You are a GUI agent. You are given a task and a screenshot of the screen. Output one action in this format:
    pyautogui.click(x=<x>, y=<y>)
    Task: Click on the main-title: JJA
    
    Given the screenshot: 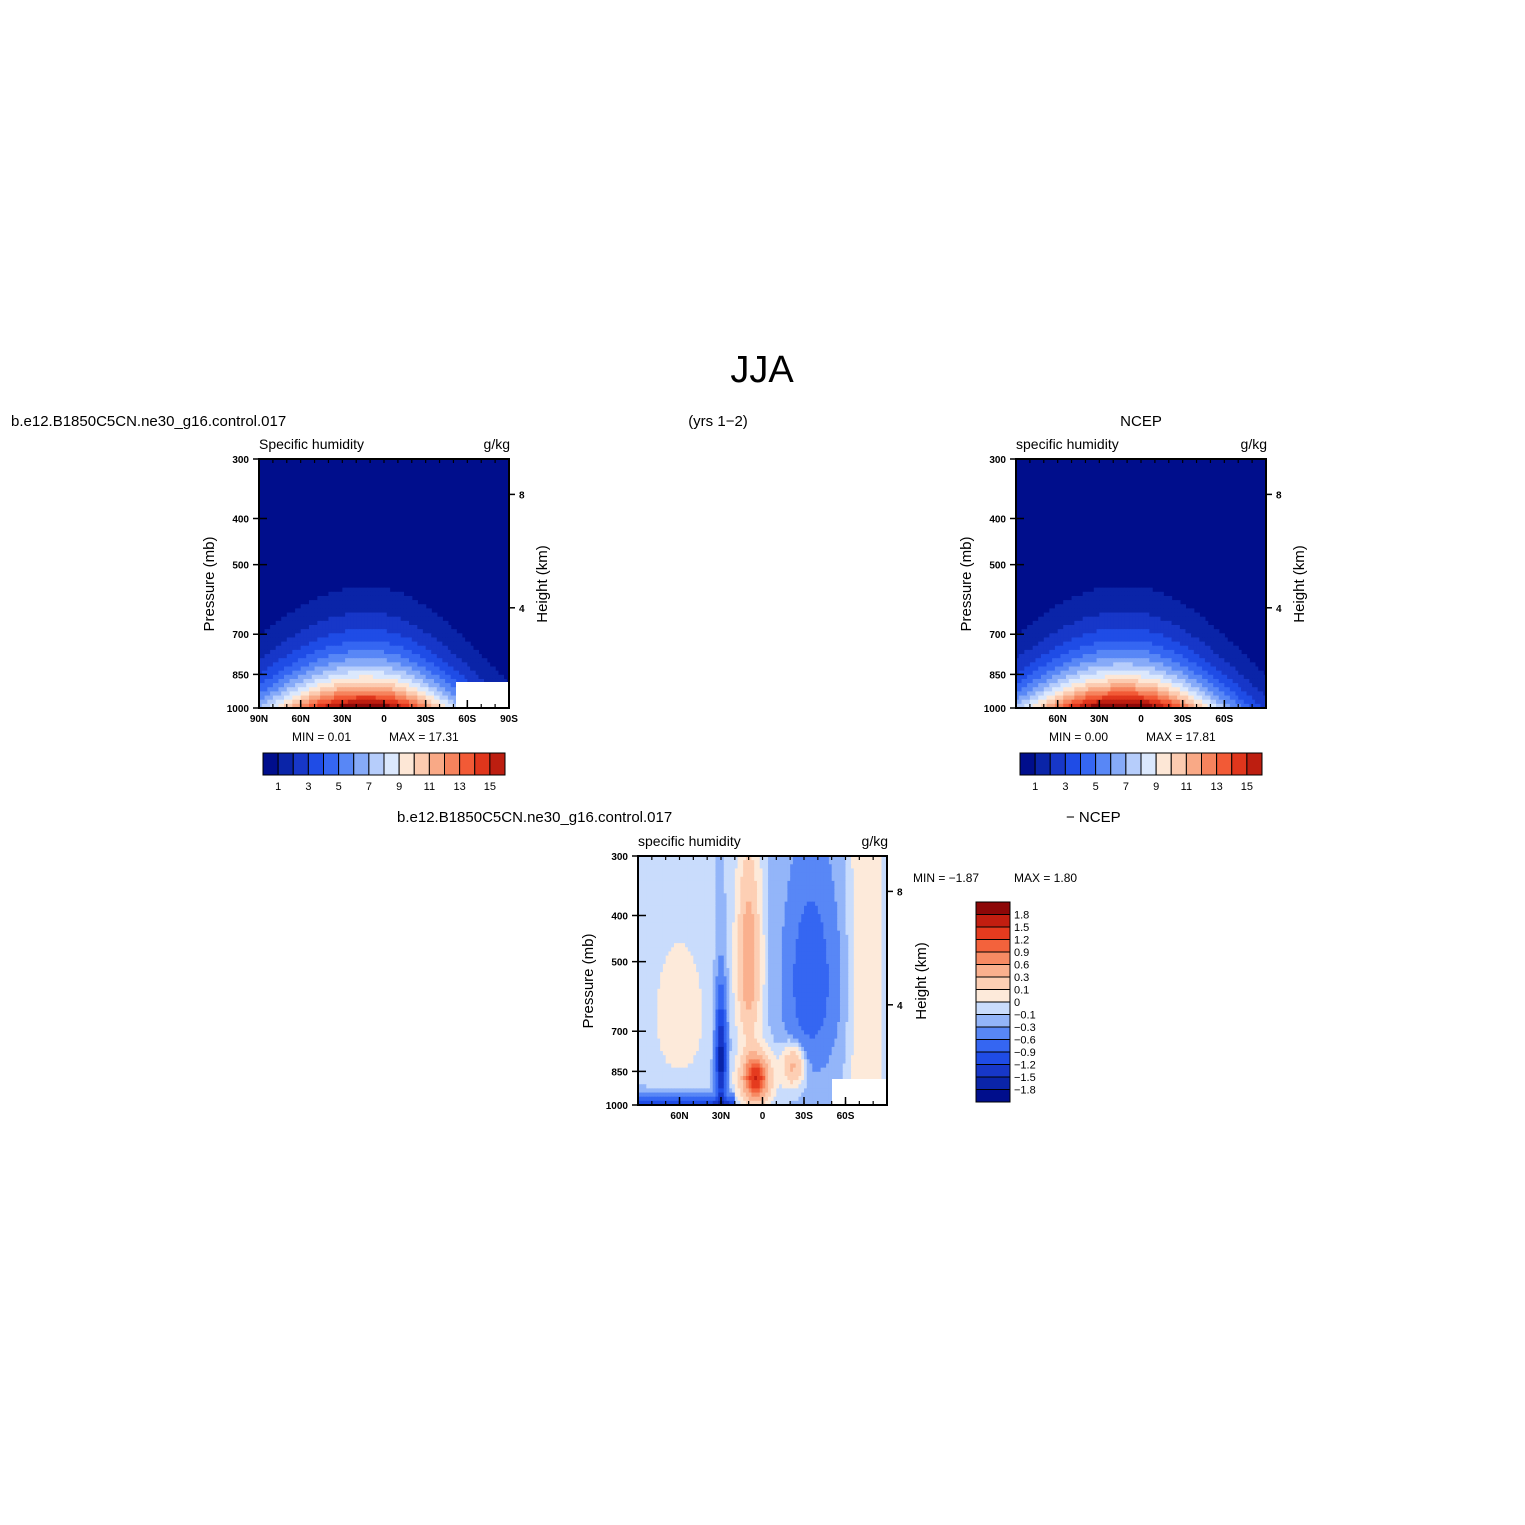 What is the action you would take?
    pyautogui.click(x=762, y=370)
    